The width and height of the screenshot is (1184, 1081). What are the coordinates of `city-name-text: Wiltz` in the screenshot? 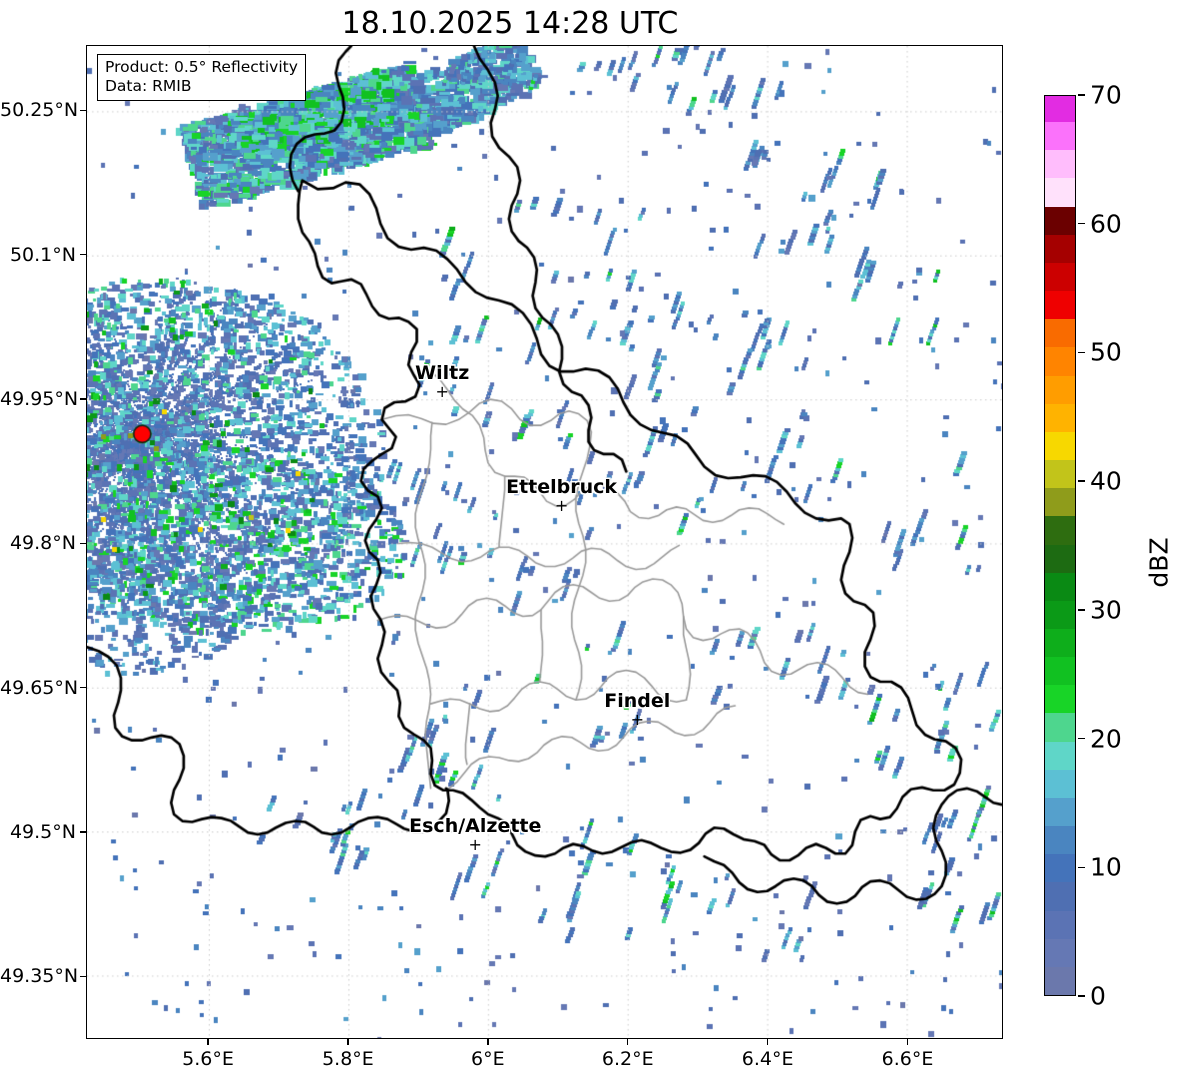 It's located at (442, 373).